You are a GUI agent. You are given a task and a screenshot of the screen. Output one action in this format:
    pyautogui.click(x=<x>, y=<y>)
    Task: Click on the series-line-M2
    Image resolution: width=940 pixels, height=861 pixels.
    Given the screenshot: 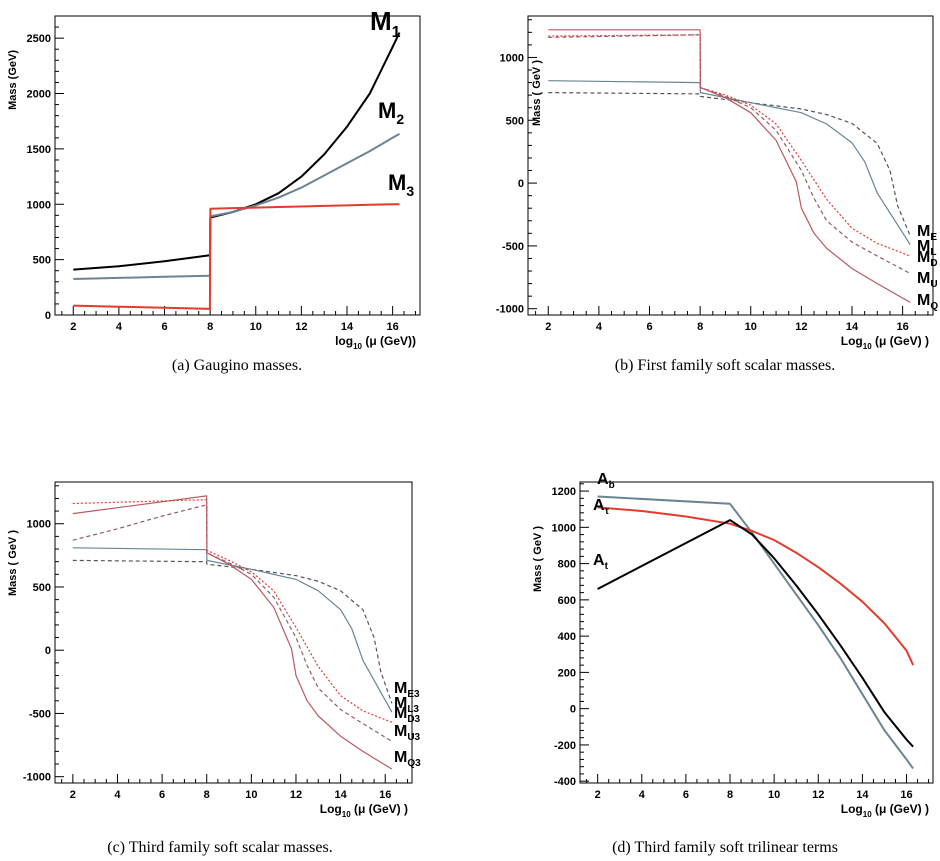 What is the action you would take?
    pyautogui.click(x=236, y=206)
    